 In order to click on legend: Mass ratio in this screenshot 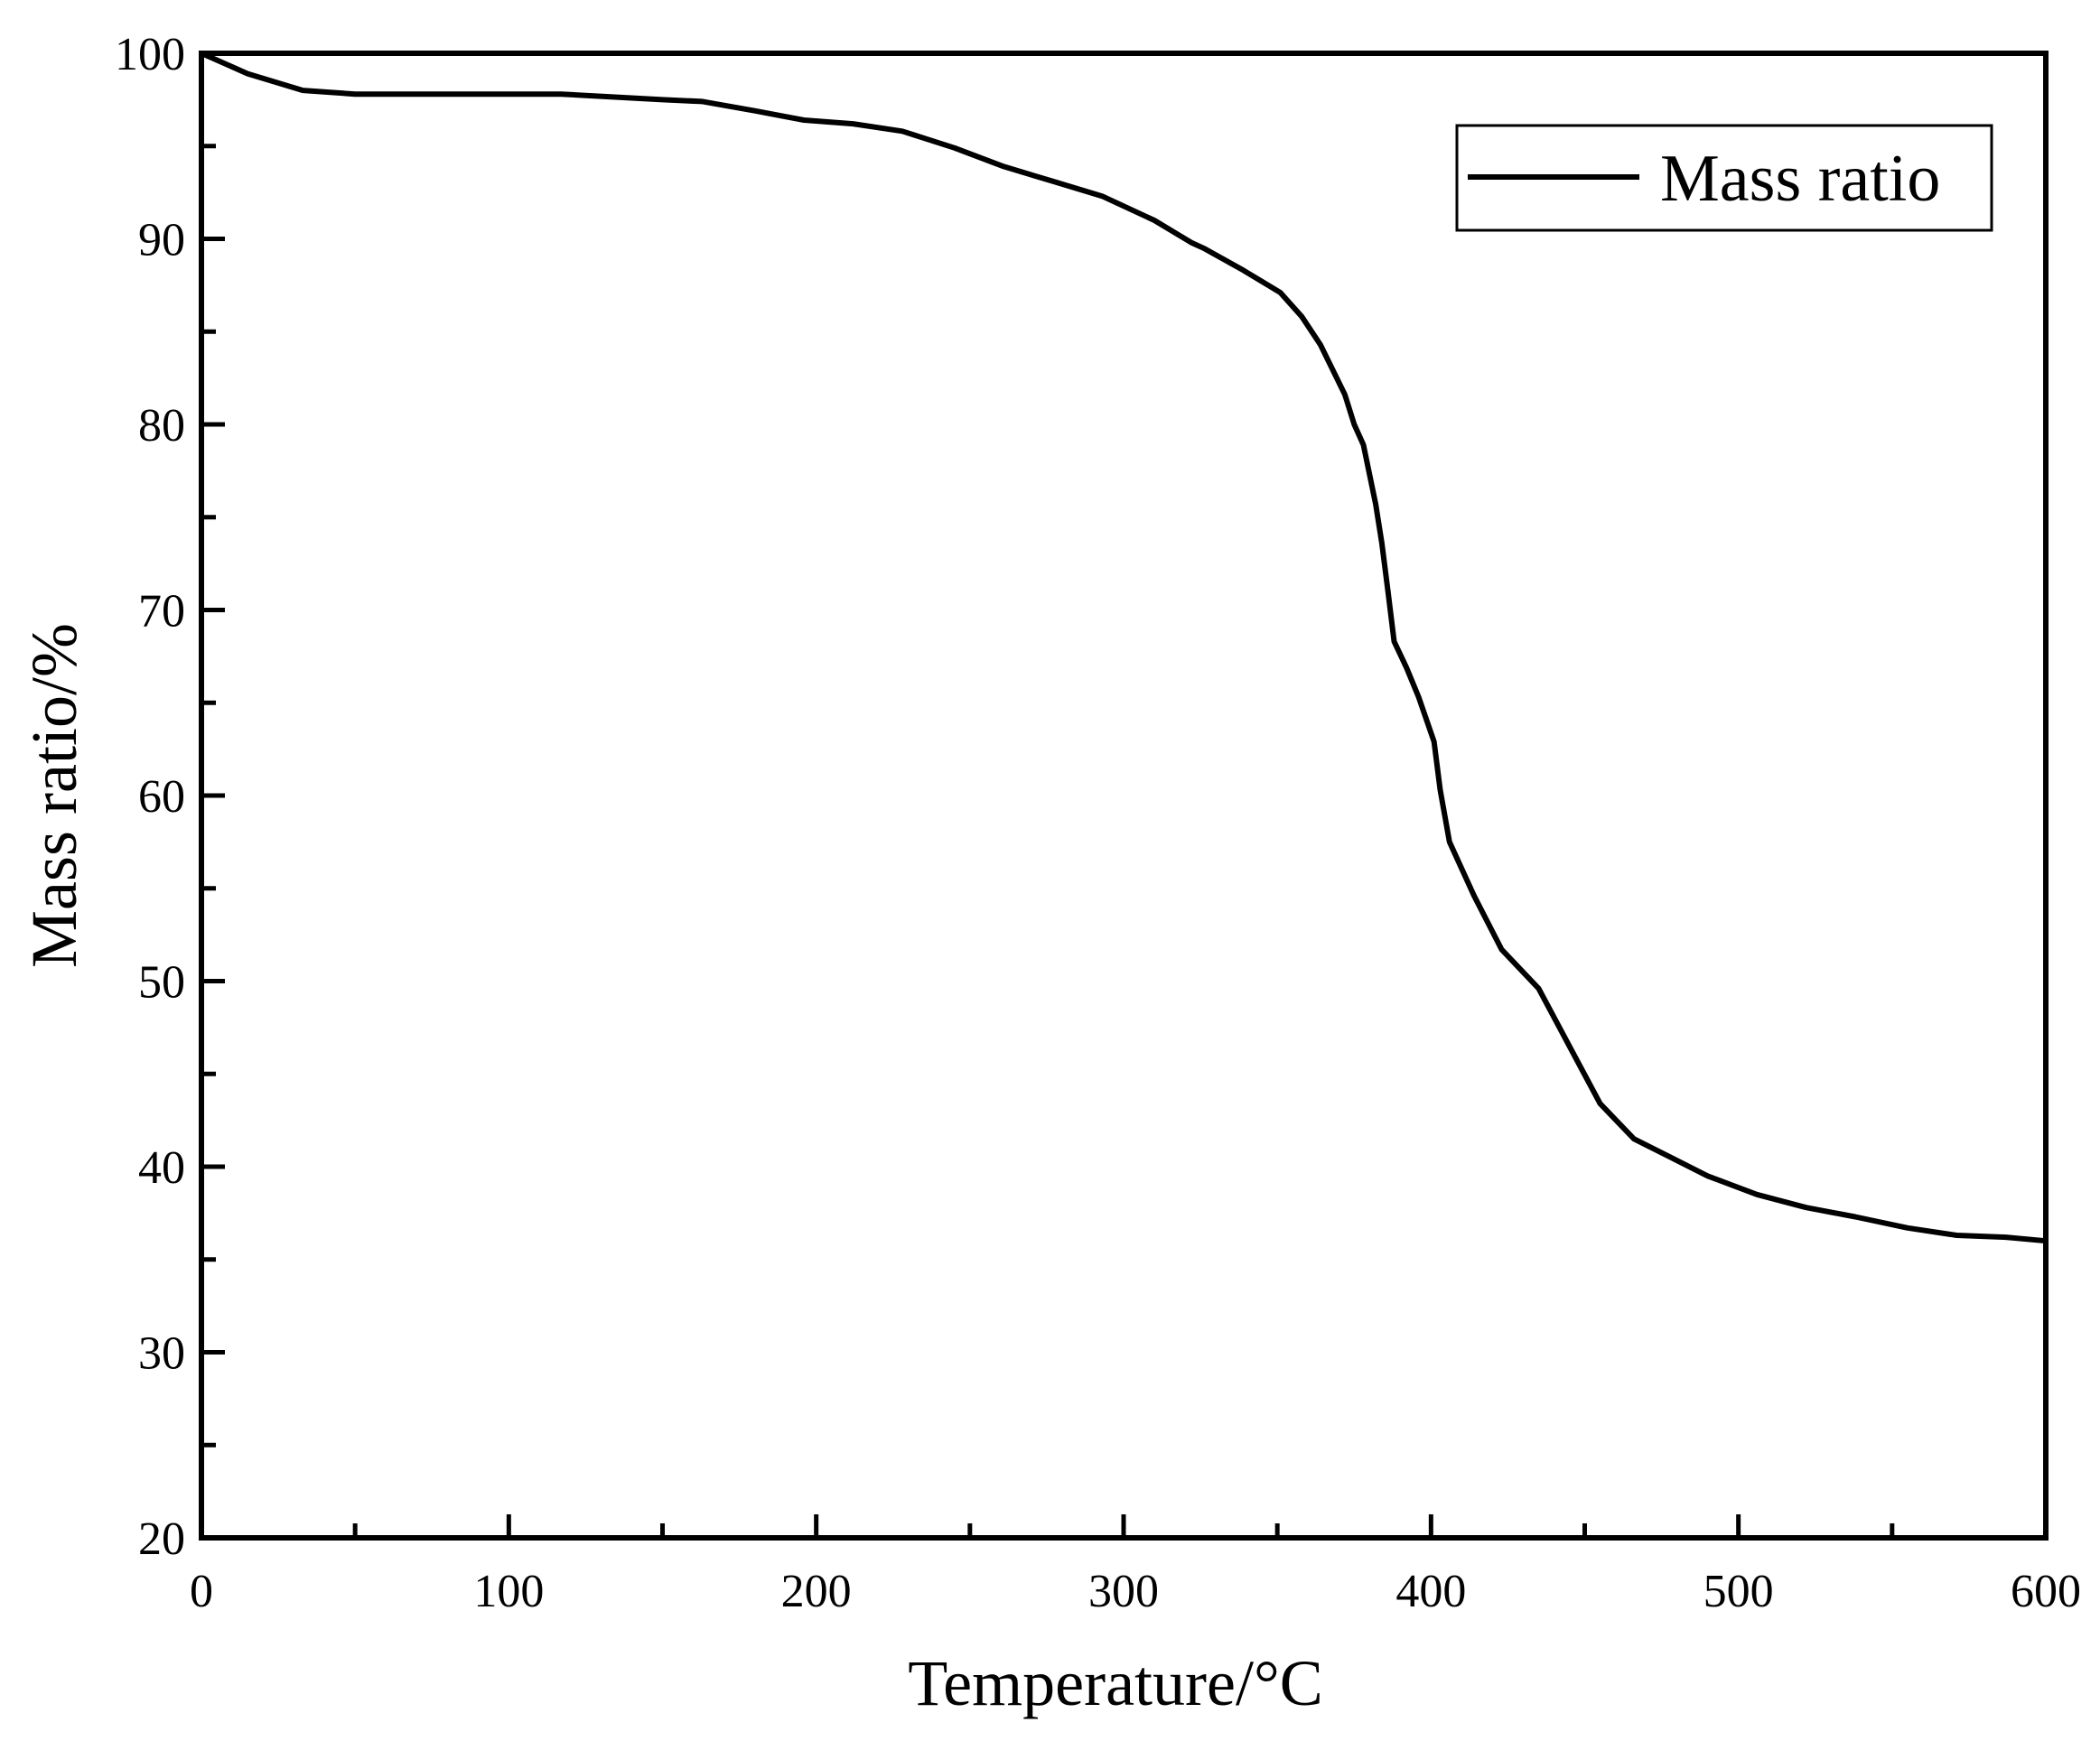, I will do `click(1724, 178)`.